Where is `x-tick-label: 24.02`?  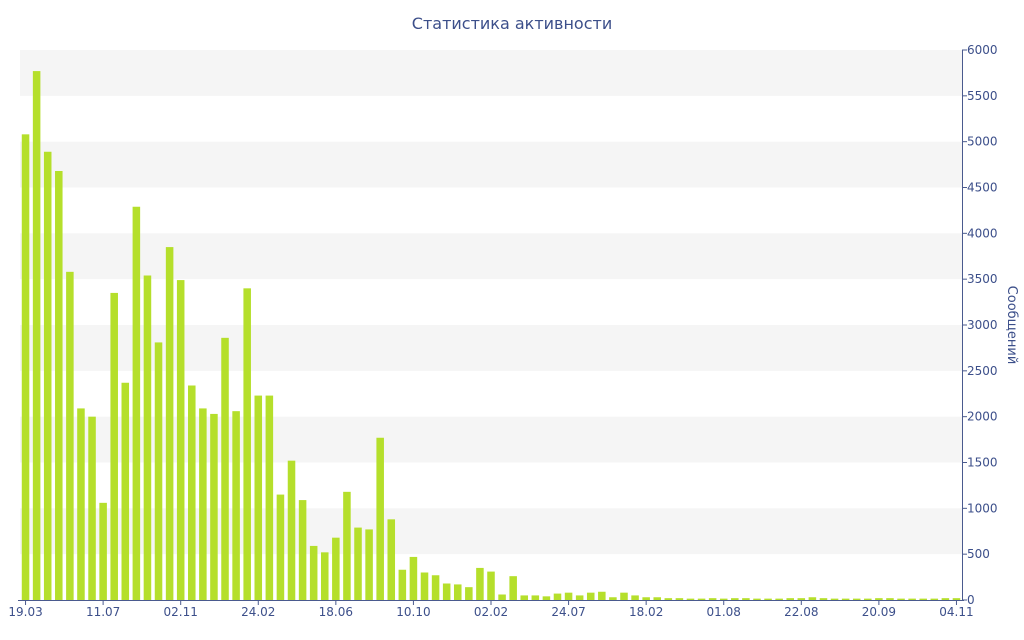
x-tick-label: 24.02 is located at coordinates (258, 612).